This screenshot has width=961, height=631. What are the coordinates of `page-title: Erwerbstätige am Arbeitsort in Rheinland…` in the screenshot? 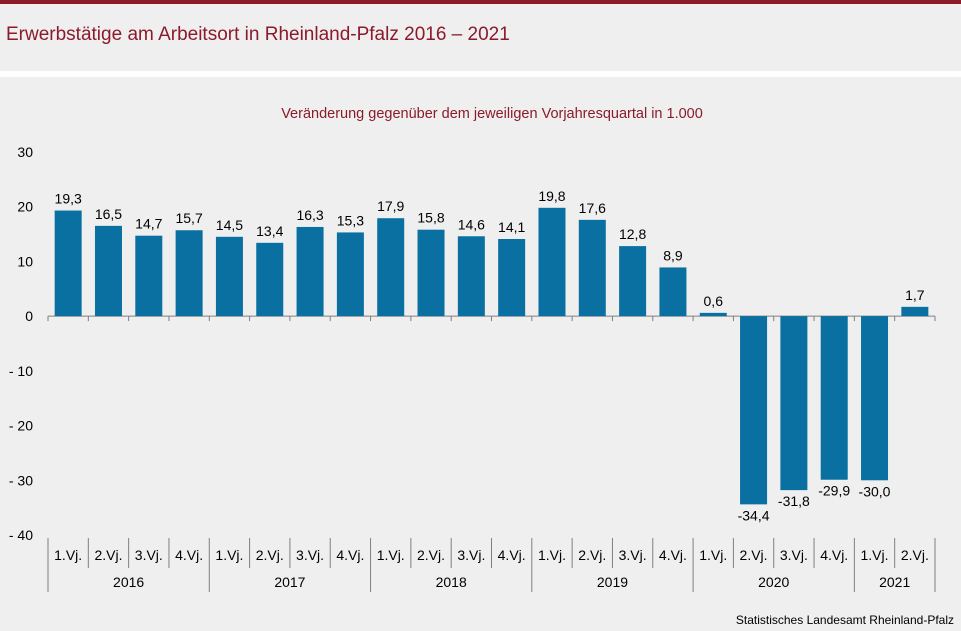 It's located at (258, 34).